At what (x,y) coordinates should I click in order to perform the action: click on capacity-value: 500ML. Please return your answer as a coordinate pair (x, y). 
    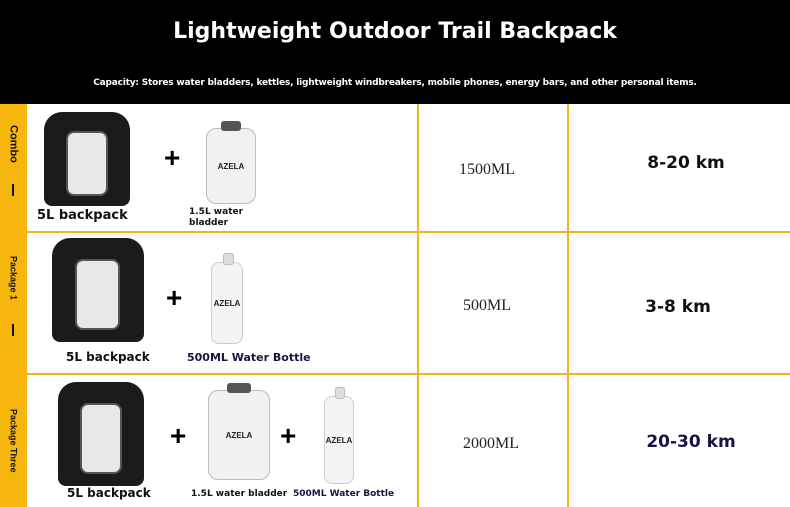
    Looking at the image, I should click on (487, 305).